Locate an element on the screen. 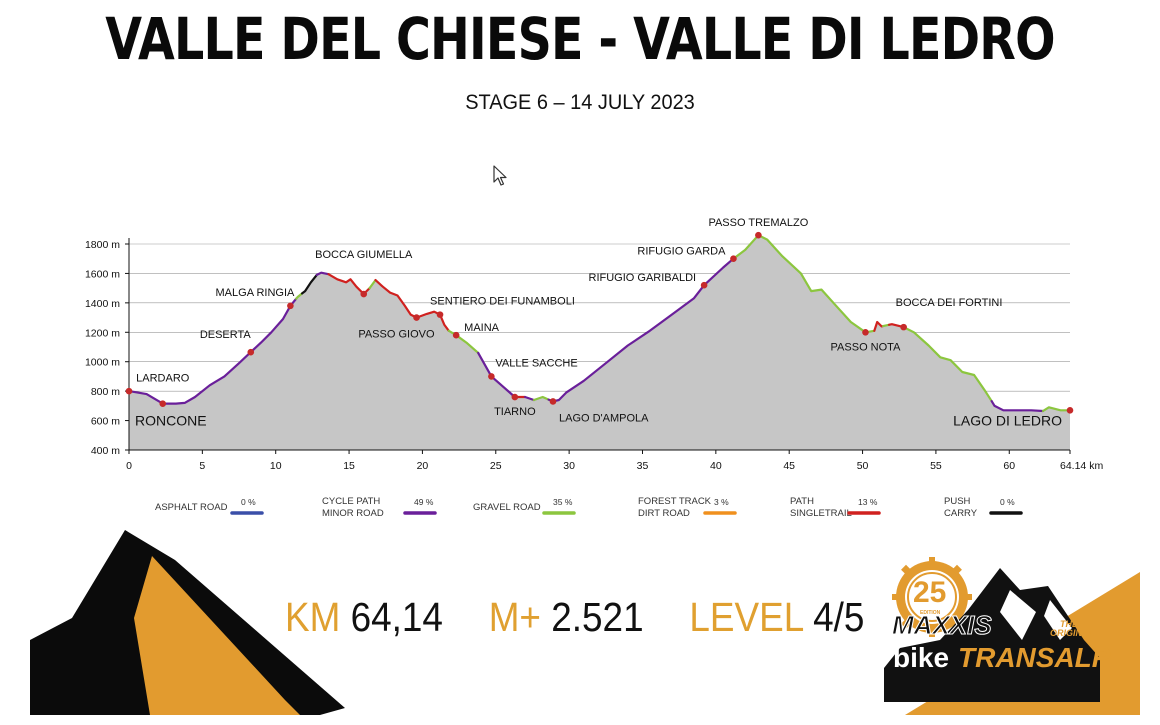 This screenshot has height=725, width=1160. legend-label: FOREST TRACK is located at coordinates (675, 501).